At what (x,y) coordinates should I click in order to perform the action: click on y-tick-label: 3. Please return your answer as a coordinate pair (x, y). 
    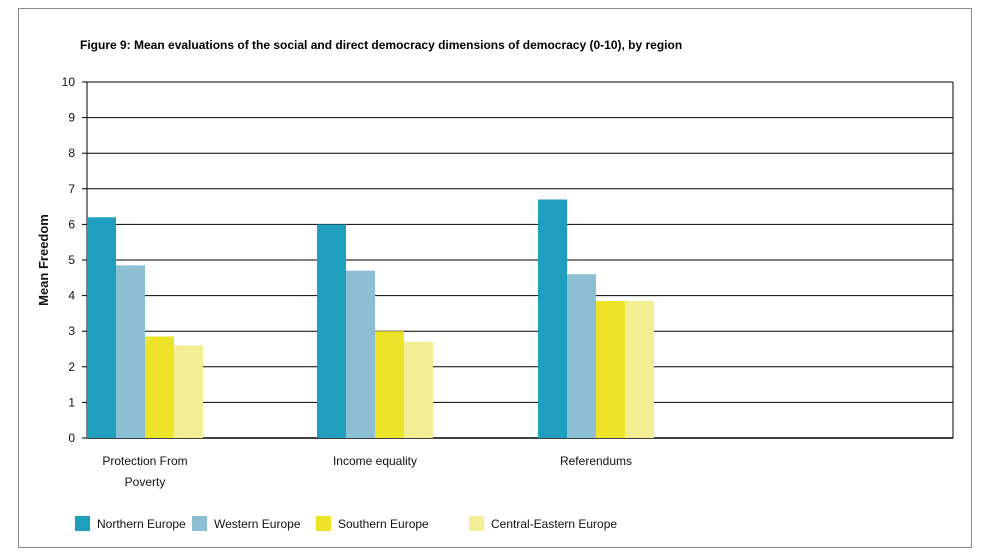
    Looking at the image, I should click on (71, 331).